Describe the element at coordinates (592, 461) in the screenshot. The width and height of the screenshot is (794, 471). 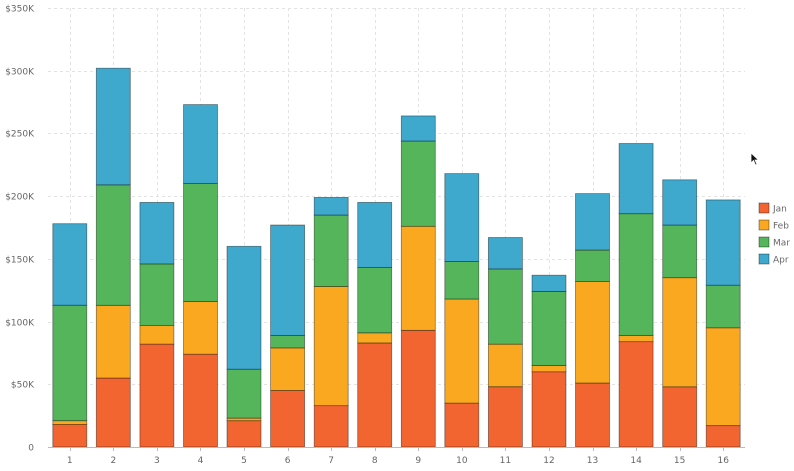
I see `x-tick-label: 13` at that location.